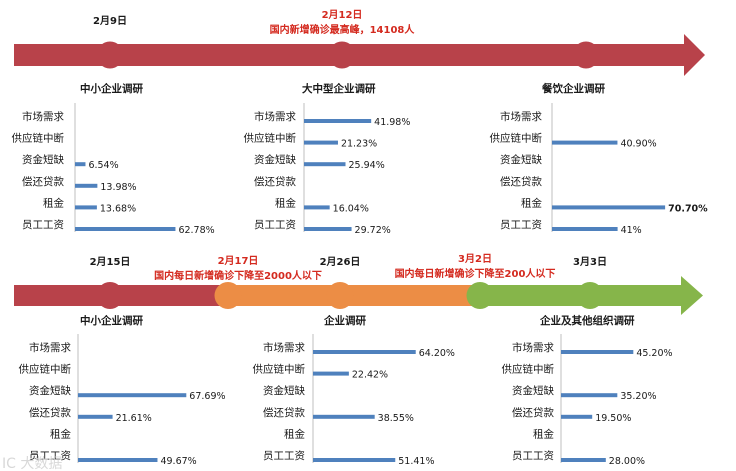 Image resolution: width=736 pixels, height=471 pixels. I want to click on annotation-date: 3月2日, so click(475, 259).